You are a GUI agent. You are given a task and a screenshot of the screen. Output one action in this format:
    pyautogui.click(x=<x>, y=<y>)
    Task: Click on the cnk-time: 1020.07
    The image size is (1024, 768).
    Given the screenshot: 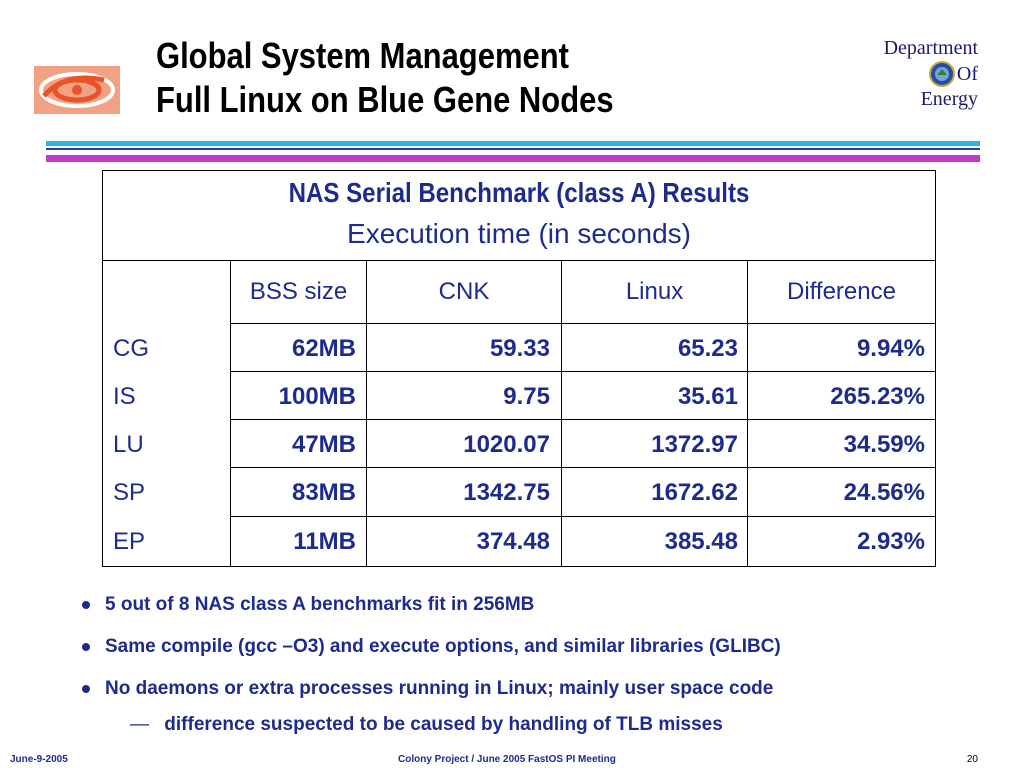 What is the action you would take?
    pyautogui.click(x=506, y=444)
    